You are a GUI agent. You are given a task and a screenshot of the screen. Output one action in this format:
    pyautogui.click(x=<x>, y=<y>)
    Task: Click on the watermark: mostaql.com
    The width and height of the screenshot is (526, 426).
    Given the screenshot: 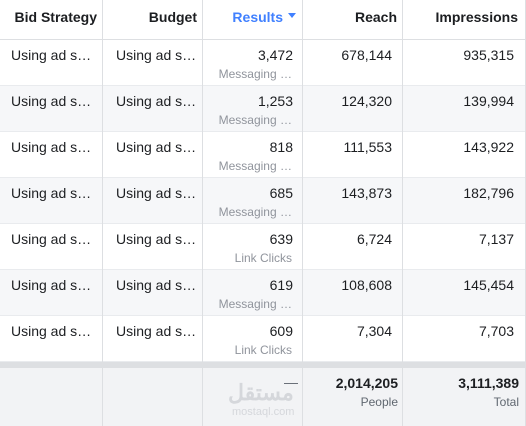 What is the action you would take?
    pyautogui.click(x=263, y=412)
    